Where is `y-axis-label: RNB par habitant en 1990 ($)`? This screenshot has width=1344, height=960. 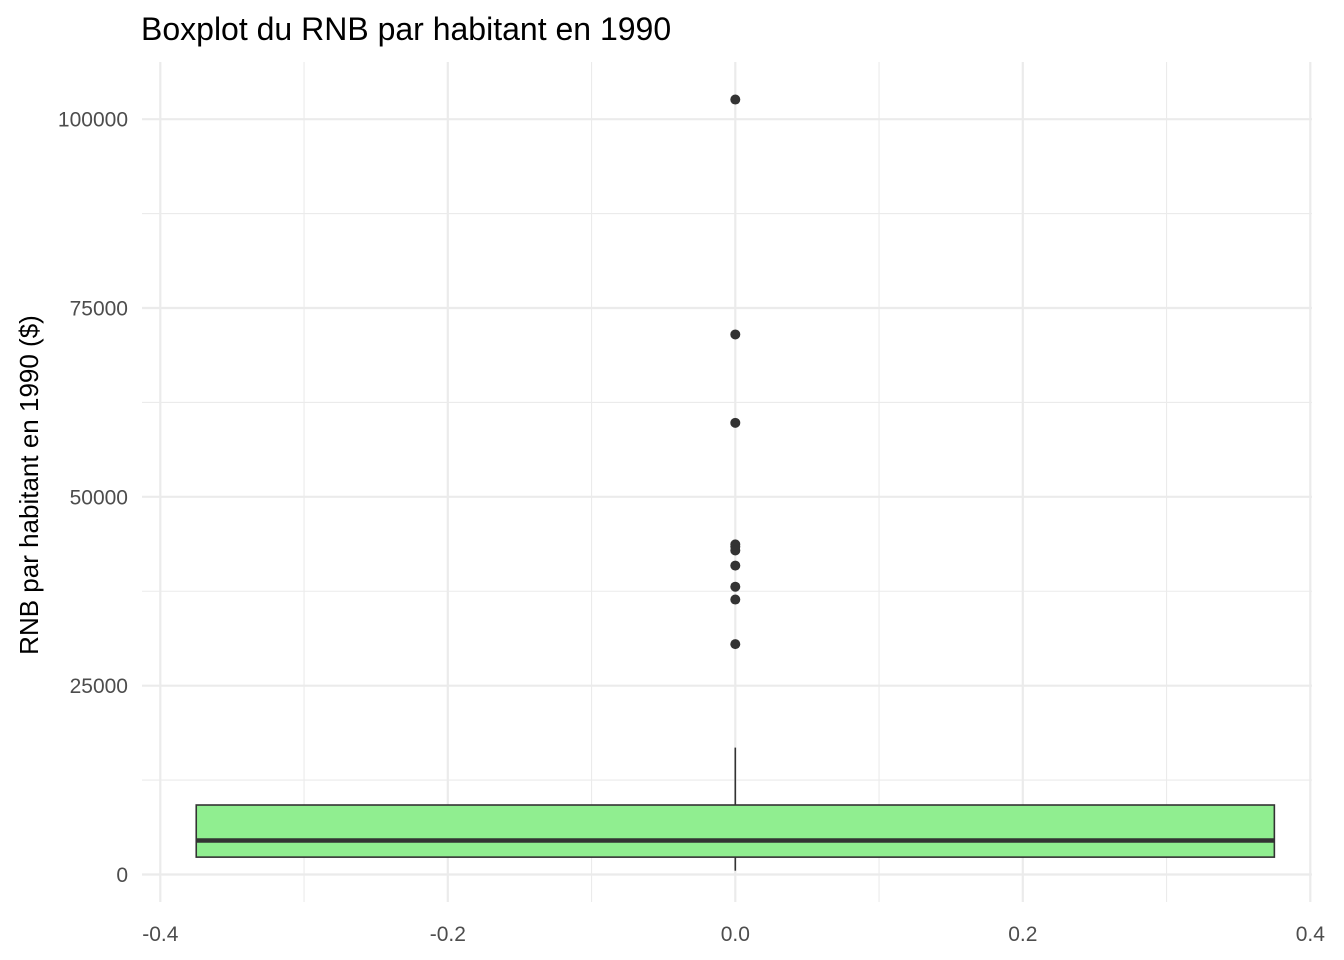 y-axis-label: RNB par habitant en 1990 ($) is located at coordinates (29, 485).